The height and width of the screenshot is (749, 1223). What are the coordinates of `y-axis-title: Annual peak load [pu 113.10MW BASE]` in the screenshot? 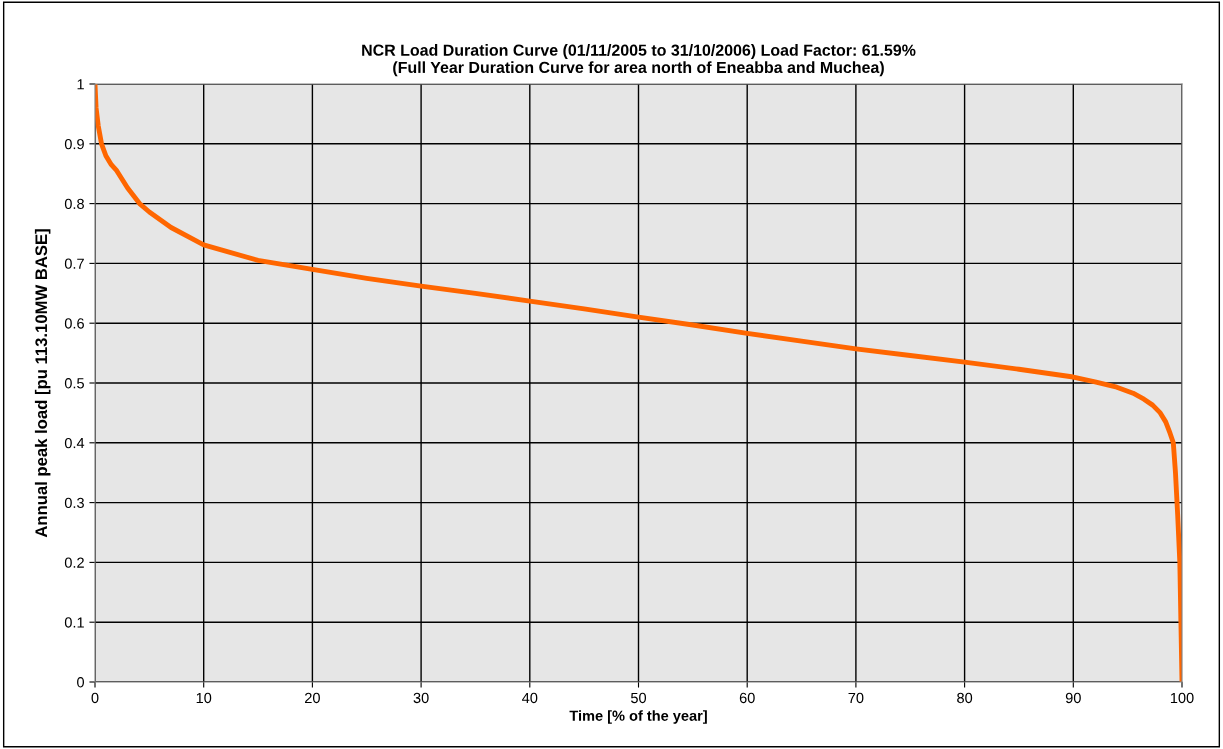 It's located at (42, 383).